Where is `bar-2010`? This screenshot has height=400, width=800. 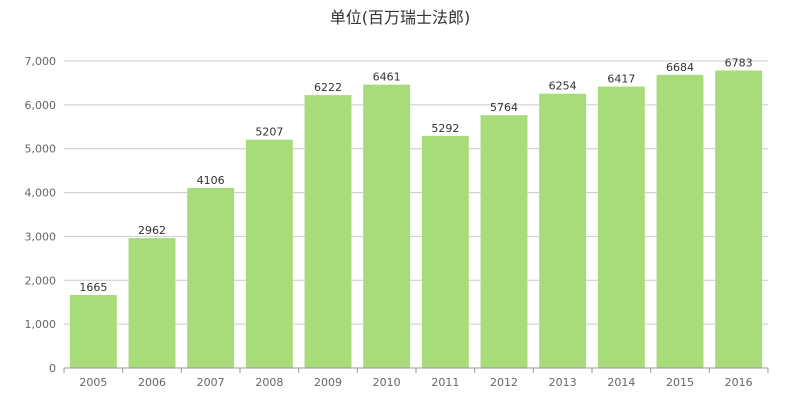
bar-2010 is located at coordinates (387, 226).